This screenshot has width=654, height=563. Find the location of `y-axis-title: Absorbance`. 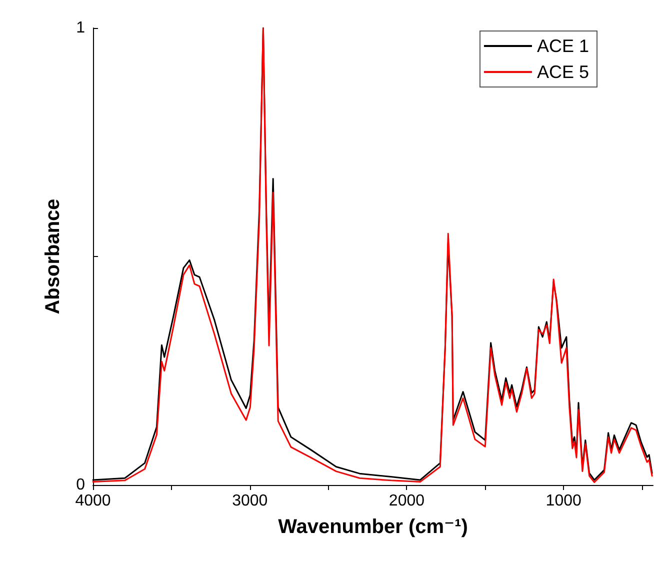

y-axis-title: Absorbance is located at coordinates (53, 256).